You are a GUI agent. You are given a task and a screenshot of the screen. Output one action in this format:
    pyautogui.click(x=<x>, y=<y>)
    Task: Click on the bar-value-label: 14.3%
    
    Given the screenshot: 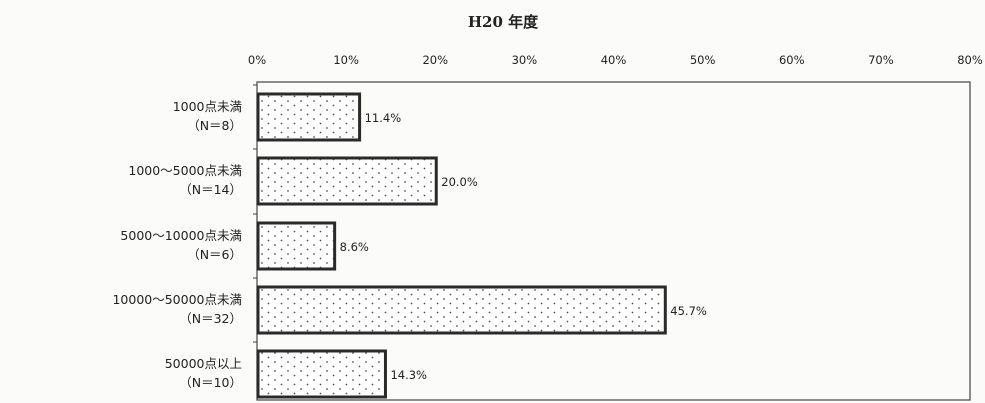 What is the action you would take?
    pyautogui.click(x=408, y=375)
    